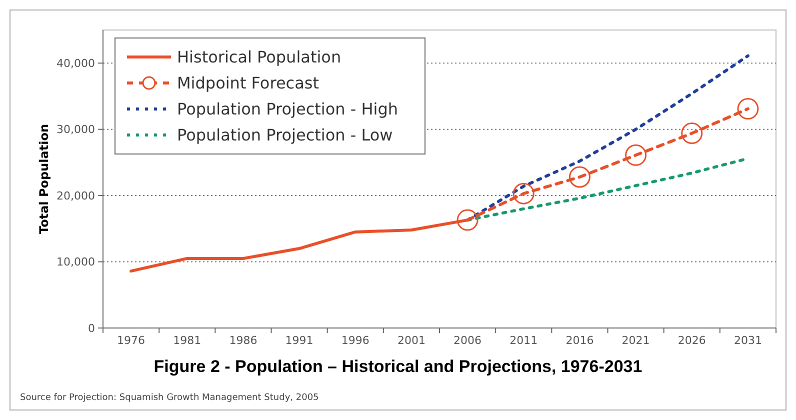 The height and width of the screenshot is (420, 796). What do you see at coordinates (131, 340) in the screenshot?
I see `x-tick-label: 1976` at bounding box center [131, 340].